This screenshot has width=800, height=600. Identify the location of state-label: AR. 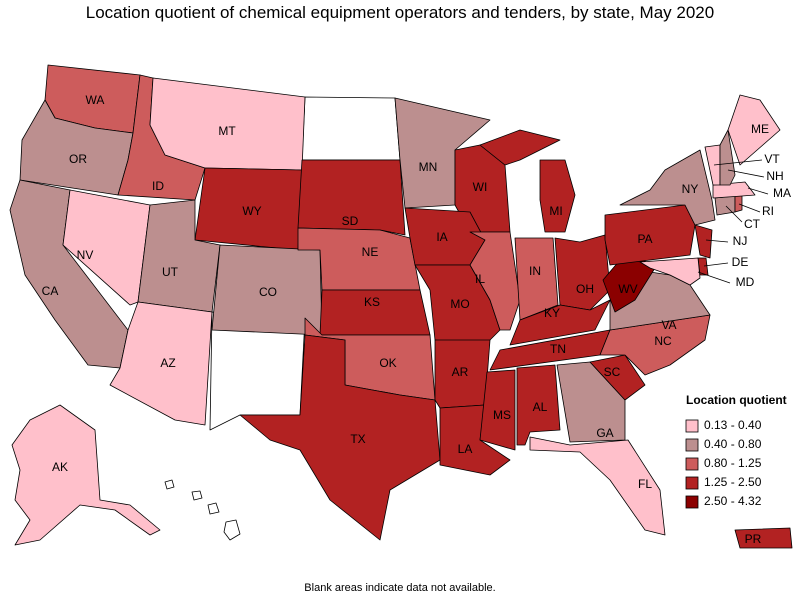
(460, 372).